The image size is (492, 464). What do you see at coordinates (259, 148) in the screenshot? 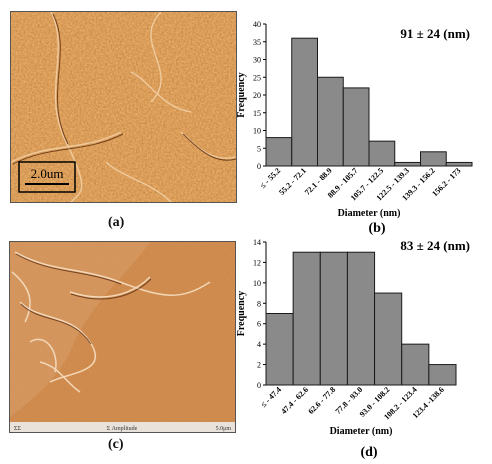
I see `y-tick-label: 5` at bounding box center [259, 148].